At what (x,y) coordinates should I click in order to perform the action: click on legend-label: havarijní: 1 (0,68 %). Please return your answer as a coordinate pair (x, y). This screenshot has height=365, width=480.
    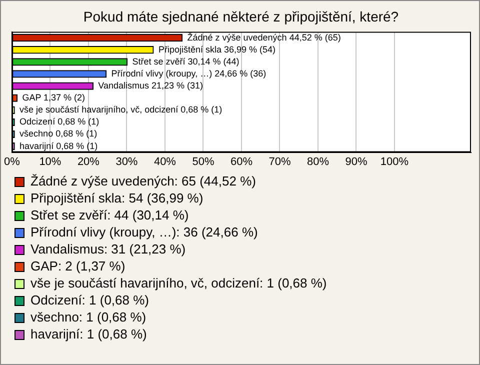
    Looking at the image, I should click on (88, 334).